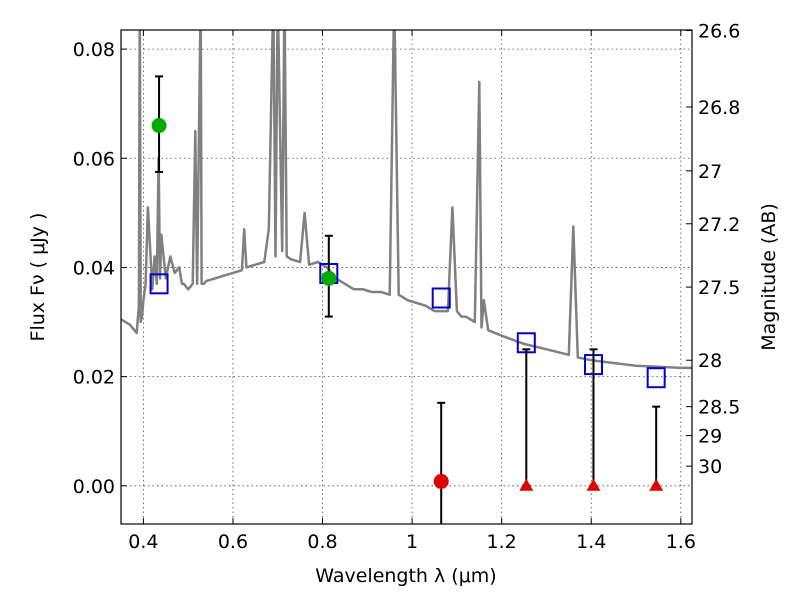 This screenshot has width=800, height=600. What do you see at coordinates (94, 487) in the screenshot?
I see `y-tick-label: 0.00` at bounding box center [94, 487].